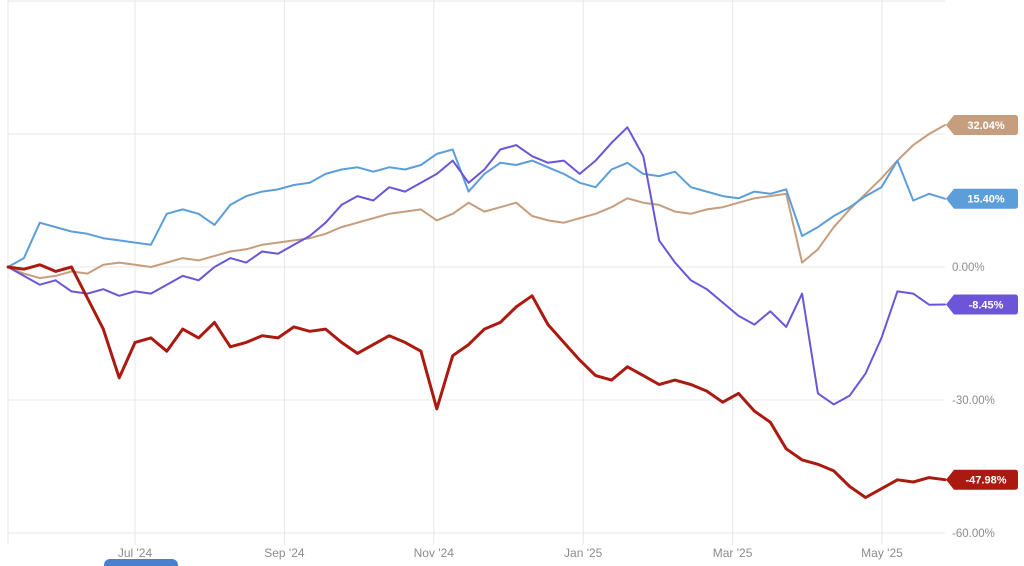 The height and width of the screenshot is (566, 1024). What do you see at coordinates (973, 401) in the screenshot?
I see `y-axis-label: -30.00%` at bounding box center [973, 401].